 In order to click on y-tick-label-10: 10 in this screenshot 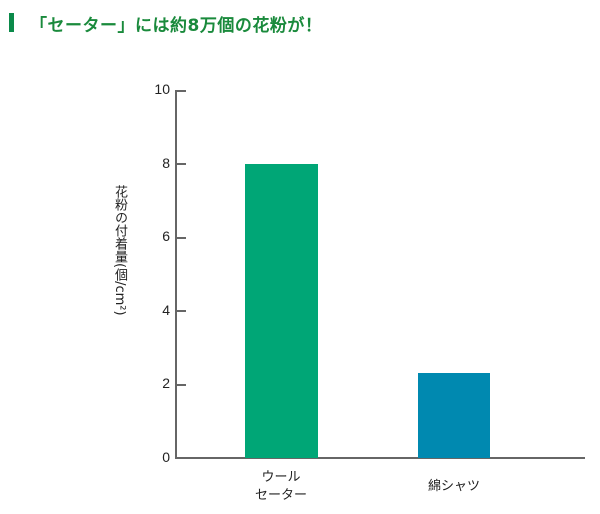, I will do `click(162, 89)`.